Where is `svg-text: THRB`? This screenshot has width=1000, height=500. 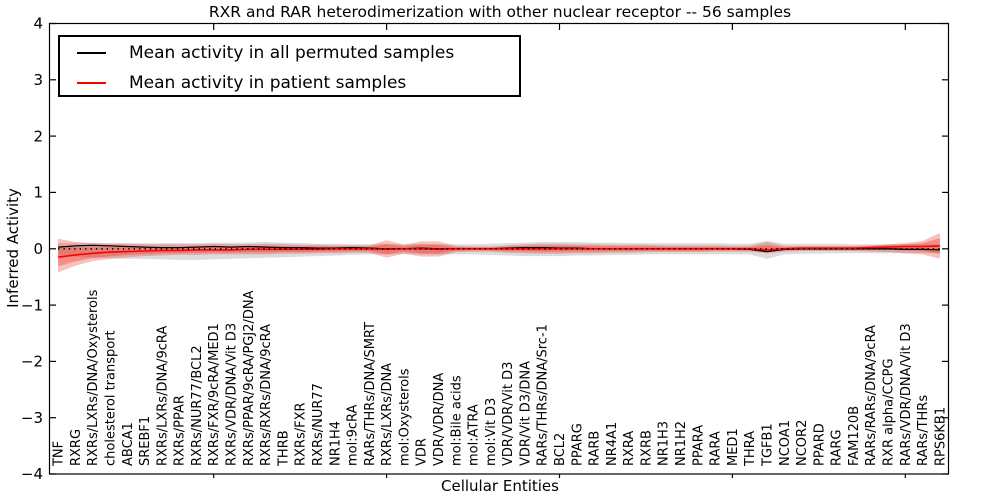
svg-text: THRB is located at coordinates (283, 448).